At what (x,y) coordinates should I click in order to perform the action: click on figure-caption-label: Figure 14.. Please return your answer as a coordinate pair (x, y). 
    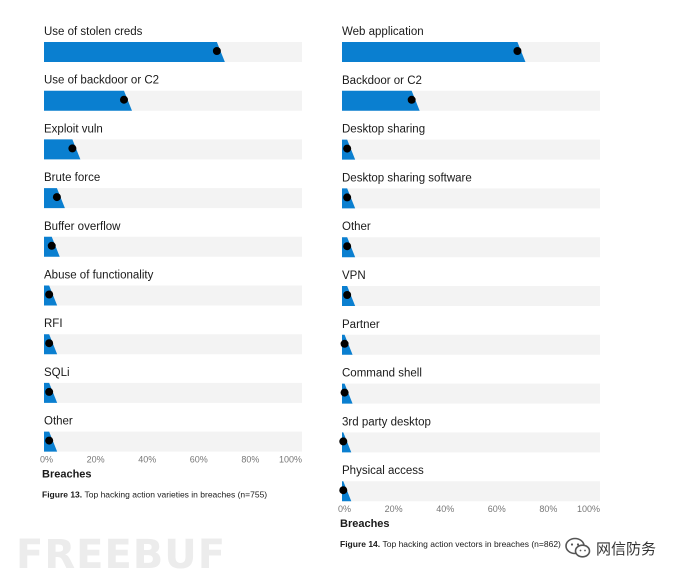
    Looking at the image, I should click on (361, 544).